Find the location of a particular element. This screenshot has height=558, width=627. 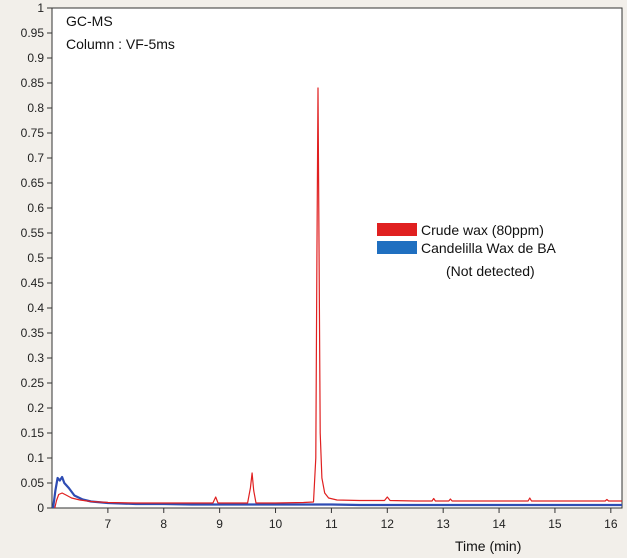

x-tick-label: 11 is located at coordinates (331, 524).